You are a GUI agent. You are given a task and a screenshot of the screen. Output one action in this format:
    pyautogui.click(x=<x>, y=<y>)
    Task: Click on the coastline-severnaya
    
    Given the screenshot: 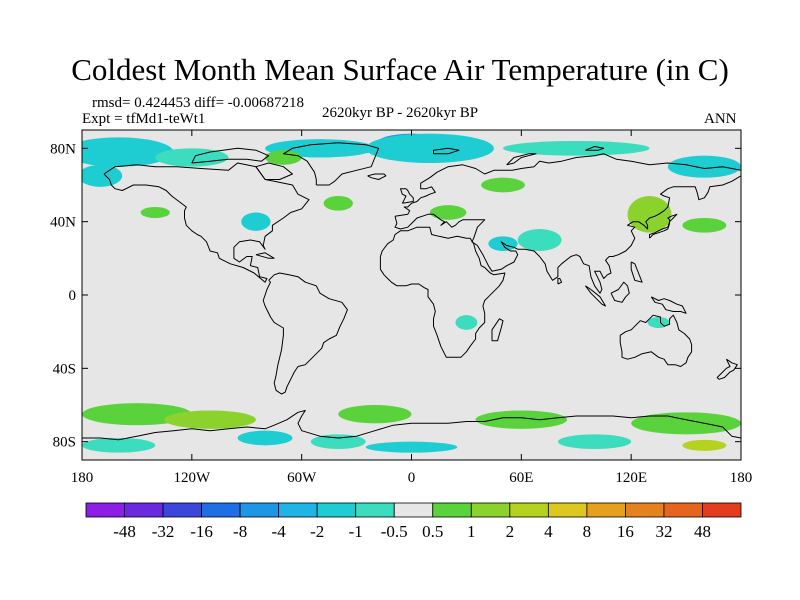 What is the action you would take?
    pyautogui.click(x=595, y=148)
    